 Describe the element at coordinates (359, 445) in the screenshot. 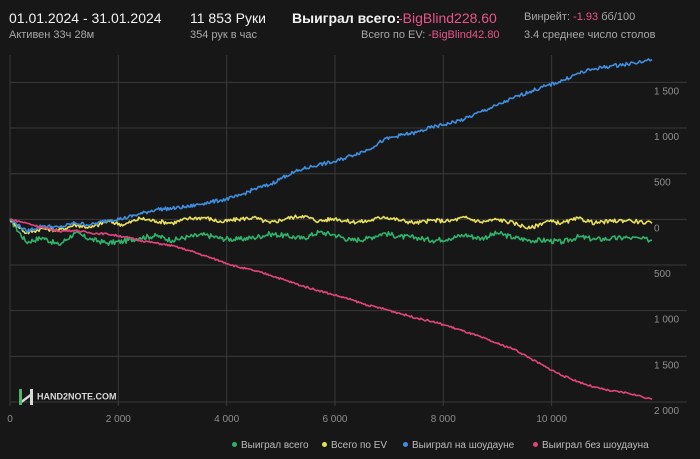

I see `legend-ev-label: Всего по EV` at that location.